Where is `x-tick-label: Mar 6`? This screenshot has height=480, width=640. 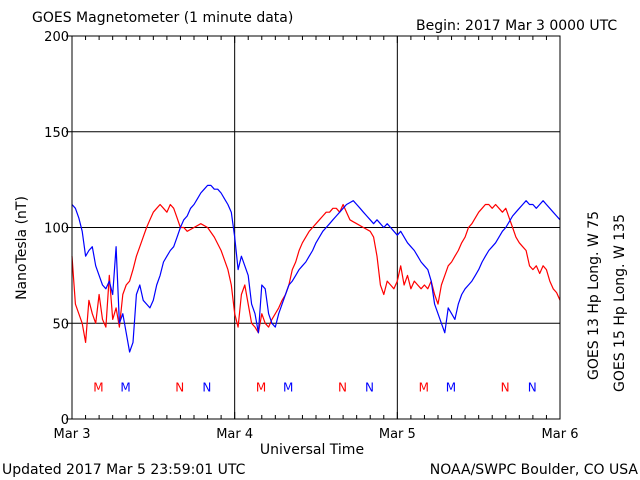 x-tick-label: Mar 6 is located at coordinates (560, 434).